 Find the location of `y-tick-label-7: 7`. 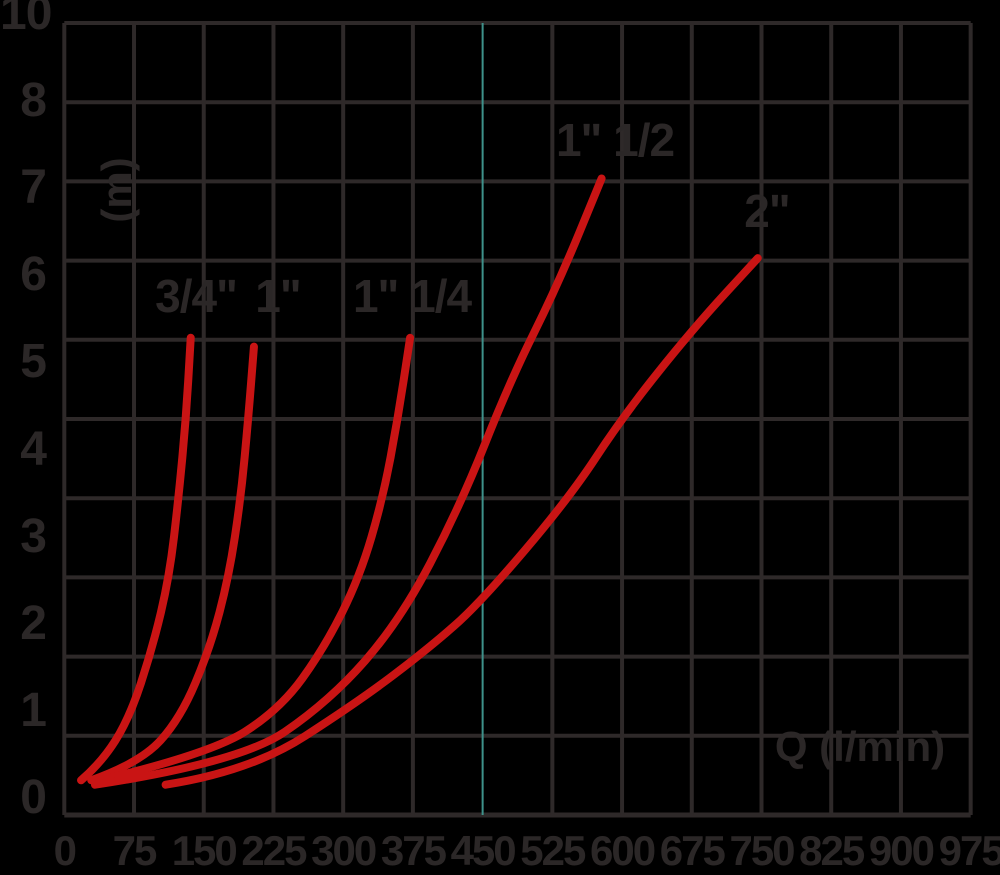

y-tick-label-7: 7 is located at coordinates (33, 188).